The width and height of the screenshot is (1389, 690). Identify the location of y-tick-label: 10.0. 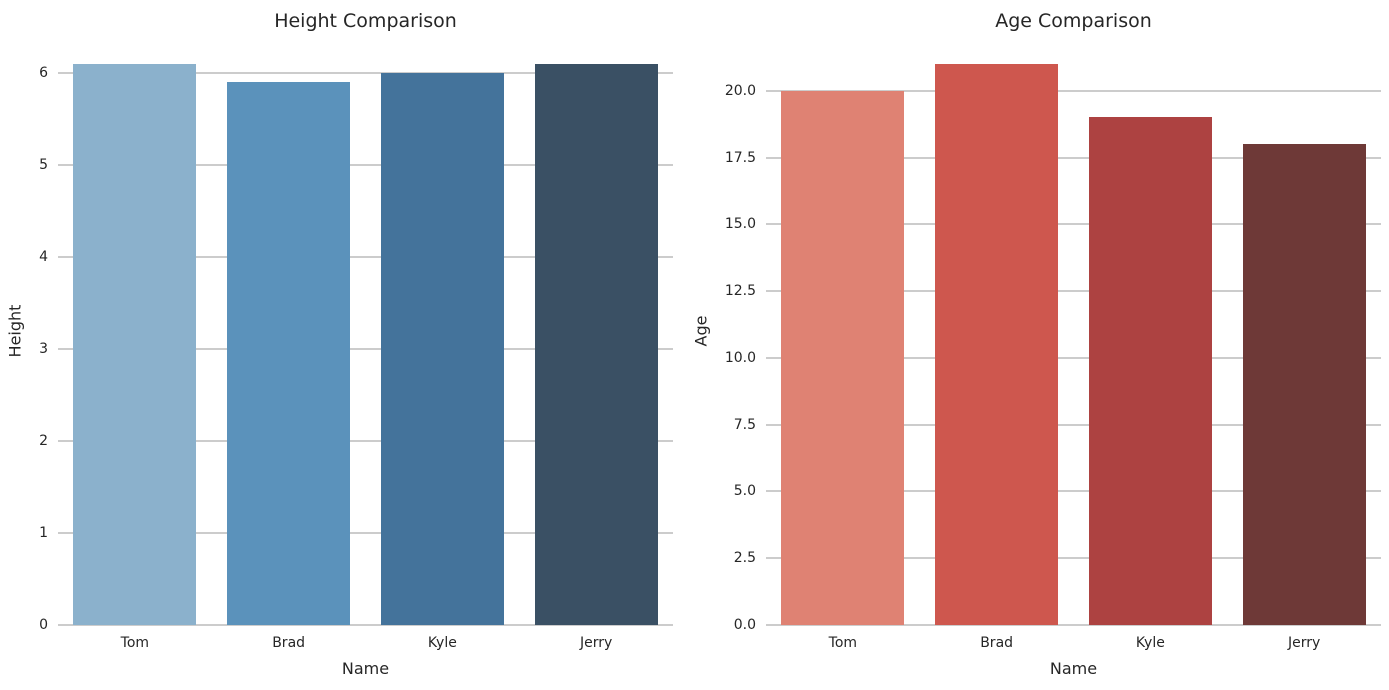
(740, 357).